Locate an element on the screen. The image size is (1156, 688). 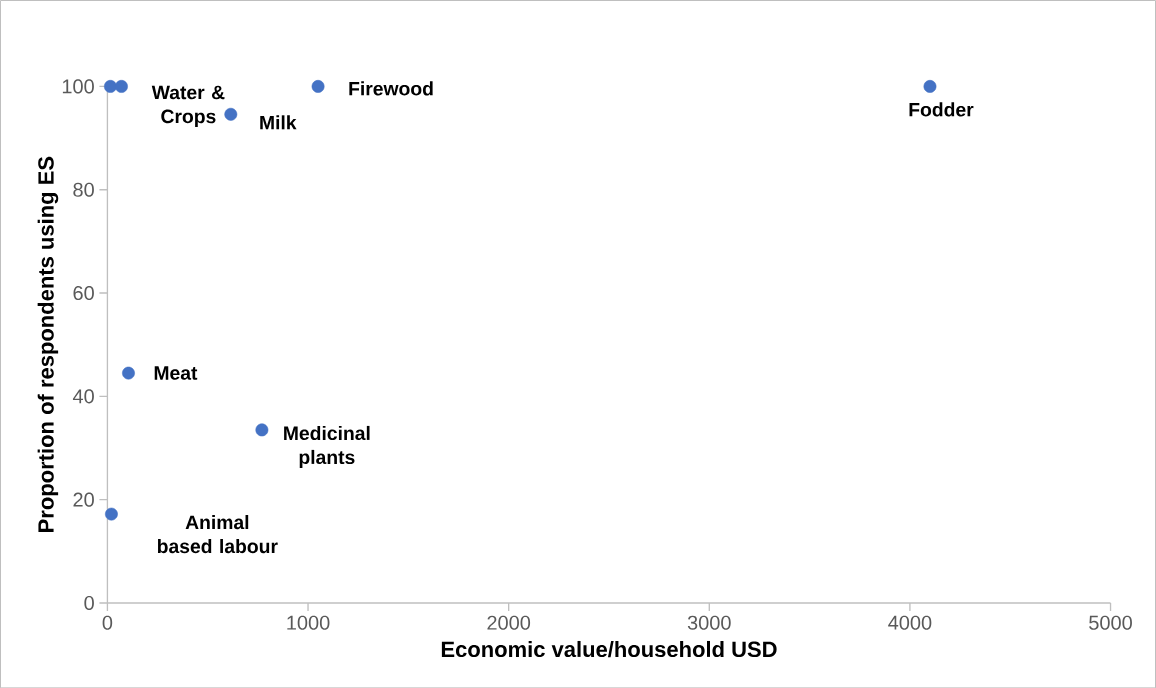
x-tick-label: 0 is located at coordinates (107, 622).